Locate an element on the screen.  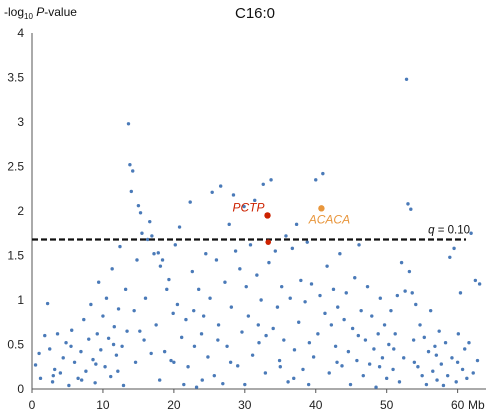
x-axis-unit-label: Mb is located at coordinates (476, 405).